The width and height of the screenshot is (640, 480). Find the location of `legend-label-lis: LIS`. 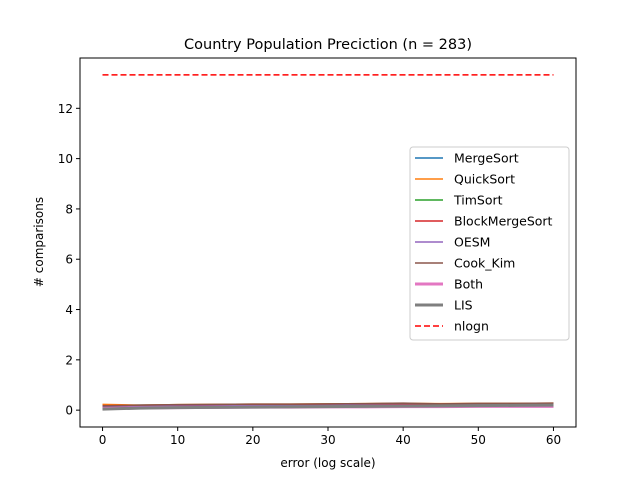

legend-label-lis: LIS is located at coordinates (463, 305).